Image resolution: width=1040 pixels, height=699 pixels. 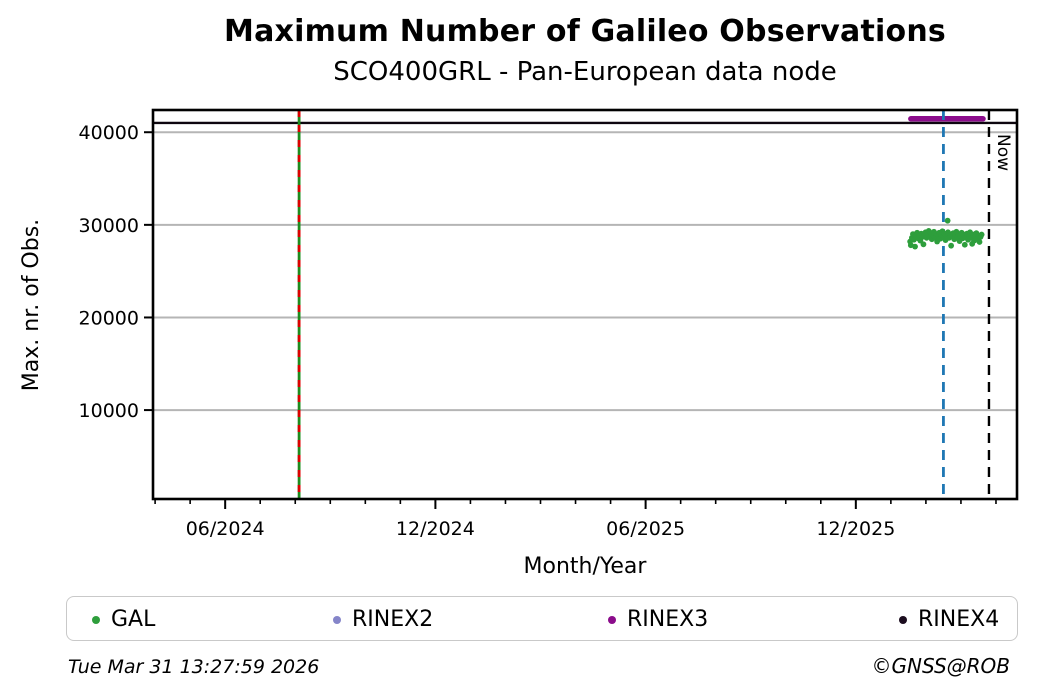 What do you see at coordinates (941, 666) in the screenshot?
I see `credit-text: ©GNSS@ROB` at bounding box center [941, 666].